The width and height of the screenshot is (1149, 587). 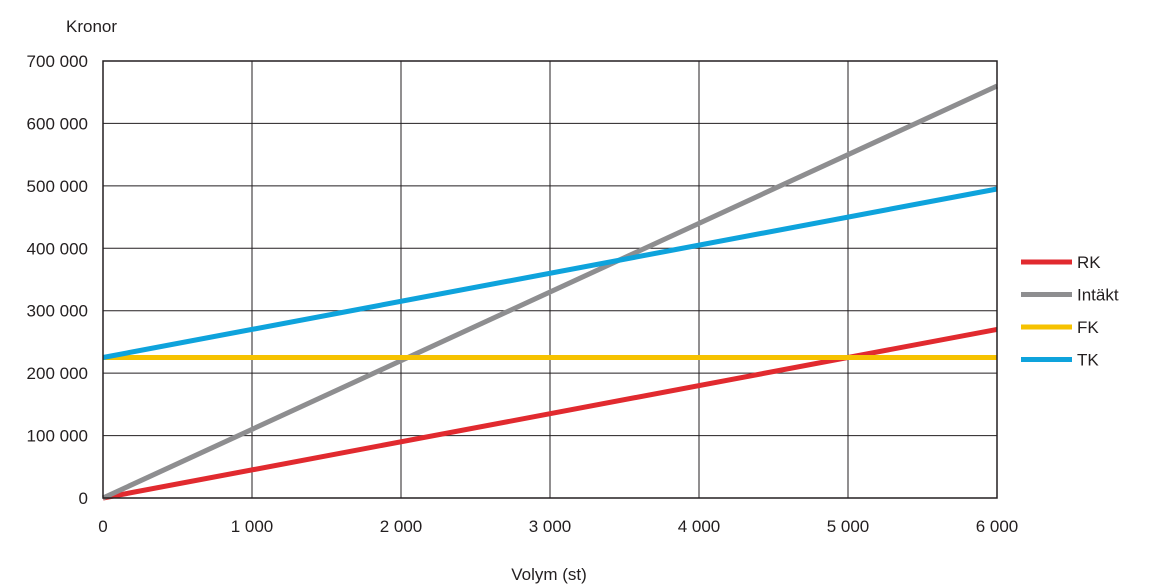 I want to click on y-tick-label: 300 000, so click(x=57, y=311).